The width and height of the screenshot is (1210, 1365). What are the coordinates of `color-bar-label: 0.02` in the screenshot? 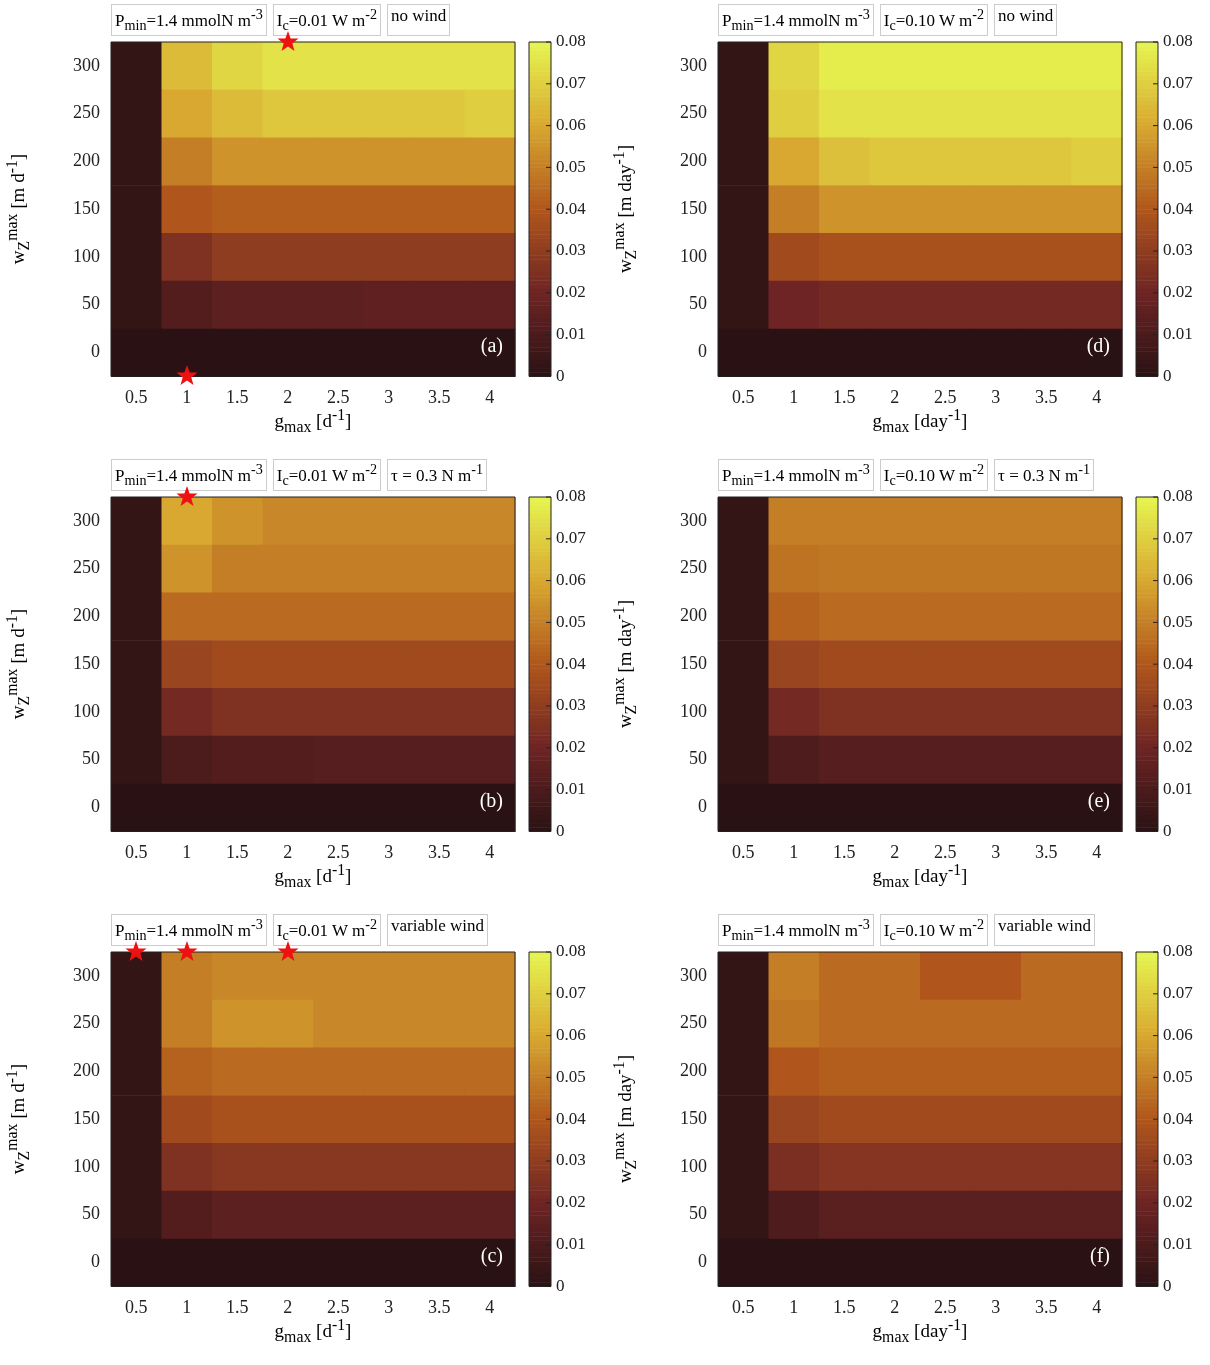 It's located at (1178, 292).